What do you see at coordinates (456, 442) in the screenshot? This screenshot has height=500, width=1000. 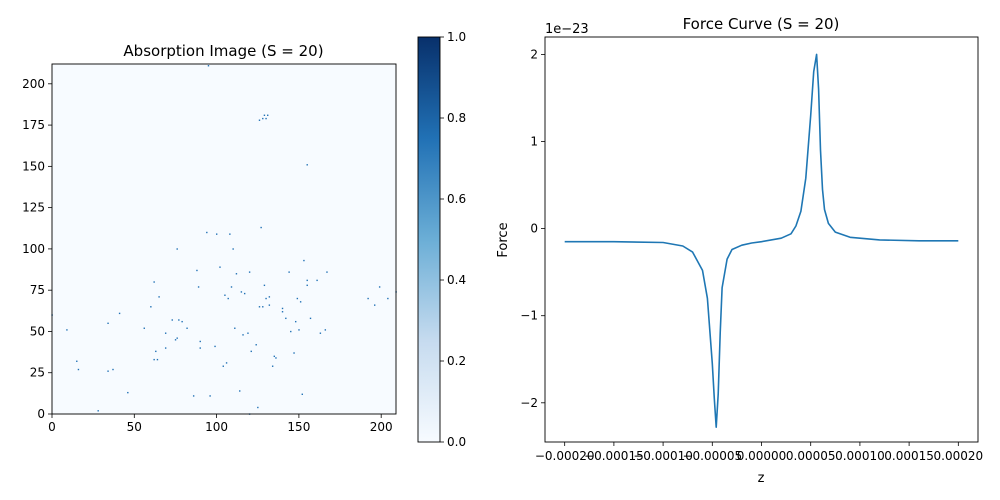 I see `colorbar-tick-label: 0.0` at bounding box center [456, 442].